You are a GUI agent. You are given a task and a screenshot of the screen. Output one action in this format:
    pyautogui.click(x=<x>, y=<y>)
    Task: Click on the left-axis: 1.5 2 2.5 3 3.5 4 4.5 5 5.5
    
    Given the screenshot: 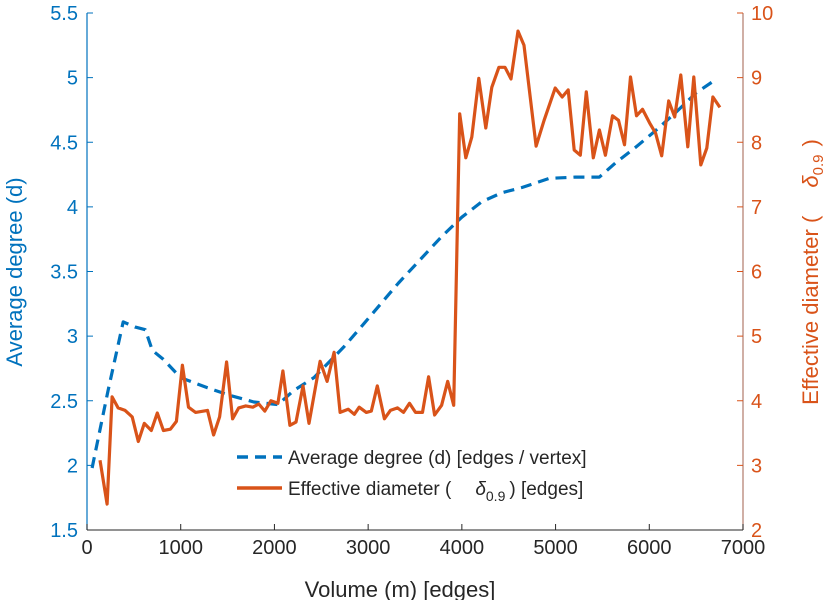 What is the action you would take?
    pyautogui.click(x=71, y=272)
    